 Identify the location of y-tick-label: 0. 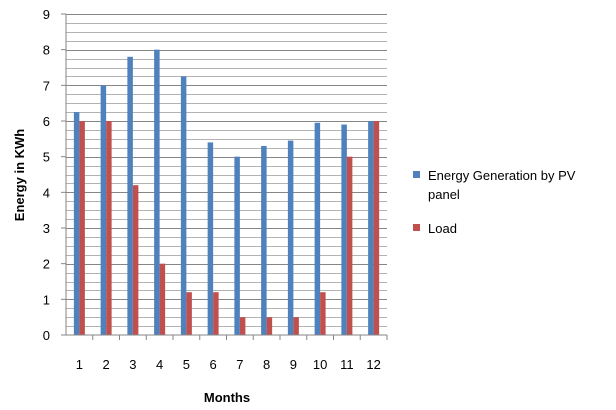
(46, 335).